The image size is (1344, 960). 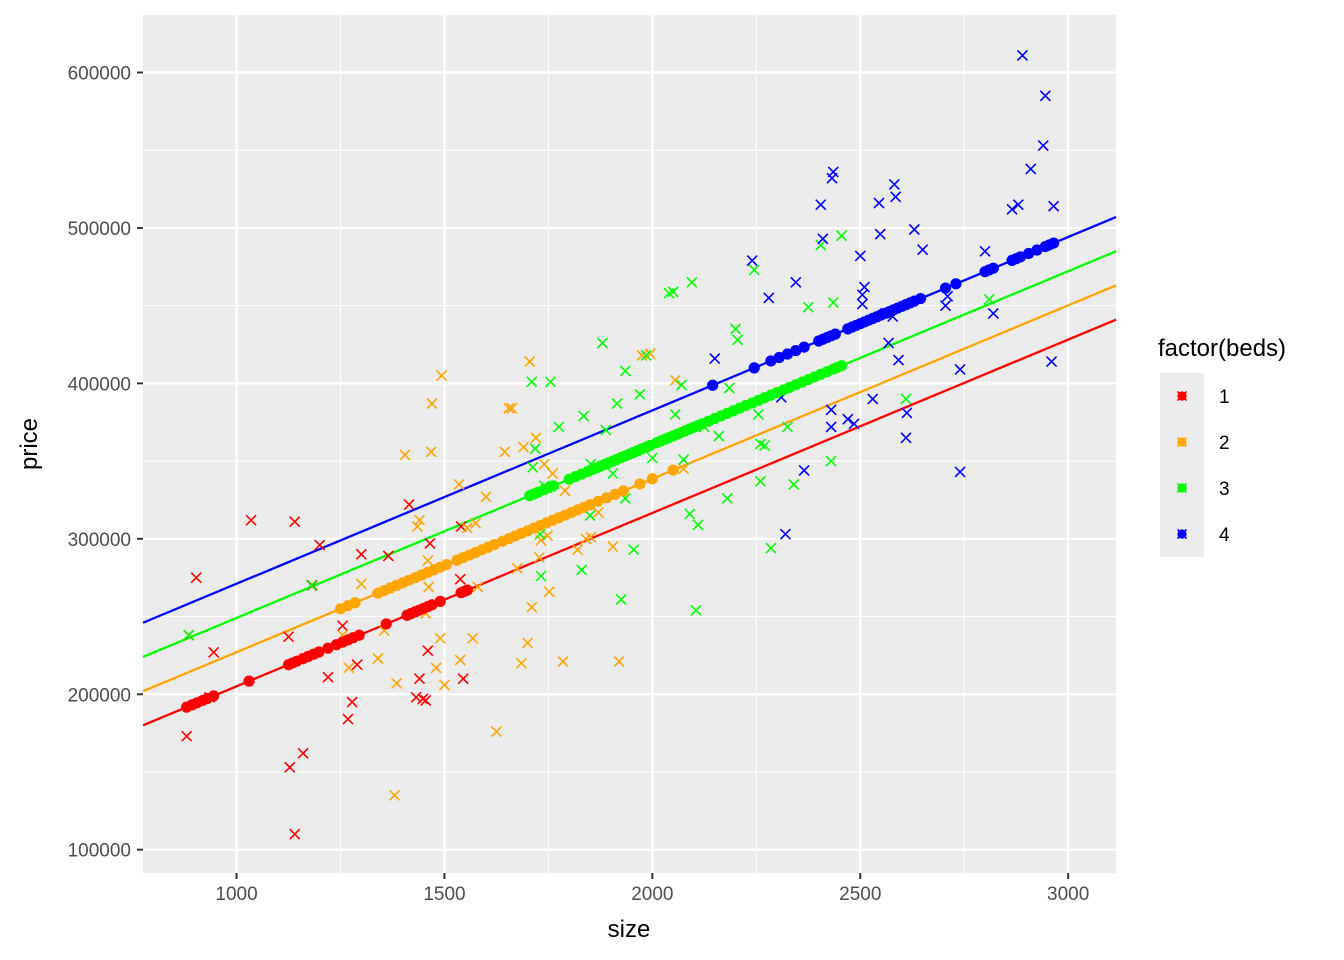 I want to click on x-tick-label: 2500, so click(x=860, y=894).